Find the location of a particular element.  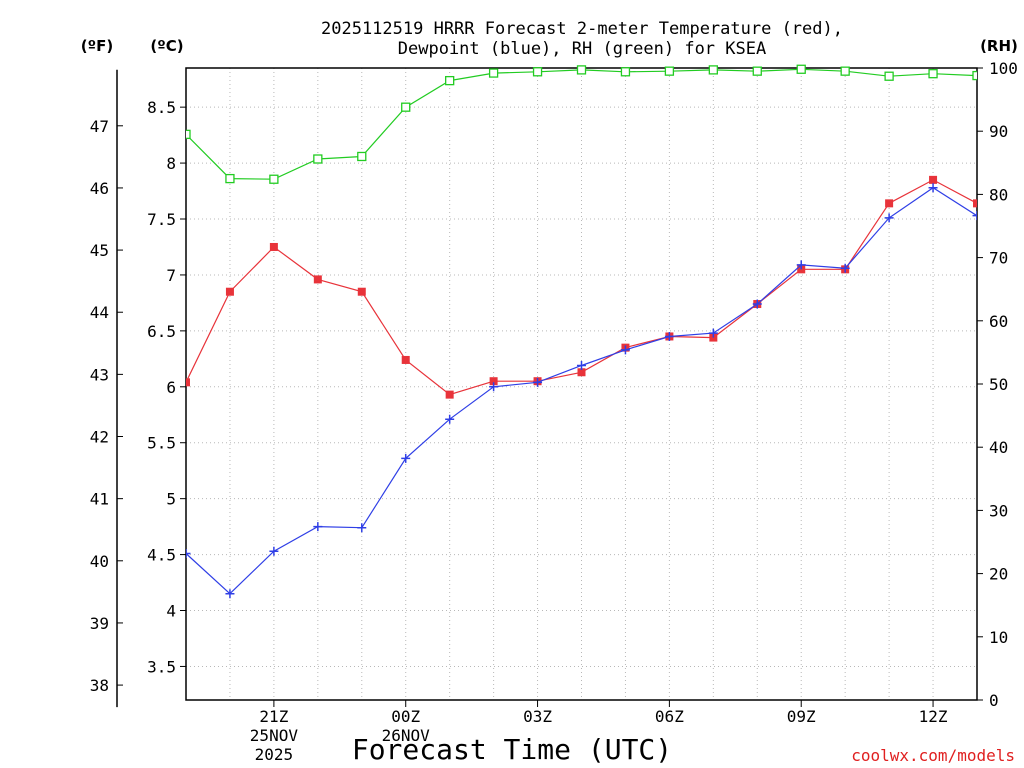

fahrenheit-tick-label: 39 is located at coordinates (99, 623).